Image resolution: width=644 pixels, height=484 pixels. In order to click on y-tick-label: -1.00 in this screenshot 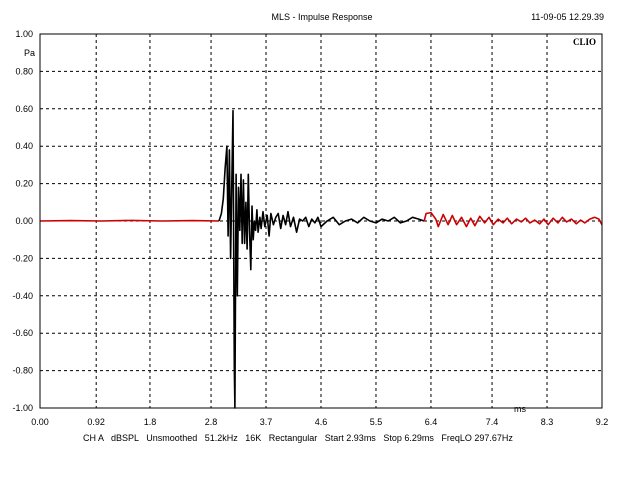, I will do `click(22, 408)`.